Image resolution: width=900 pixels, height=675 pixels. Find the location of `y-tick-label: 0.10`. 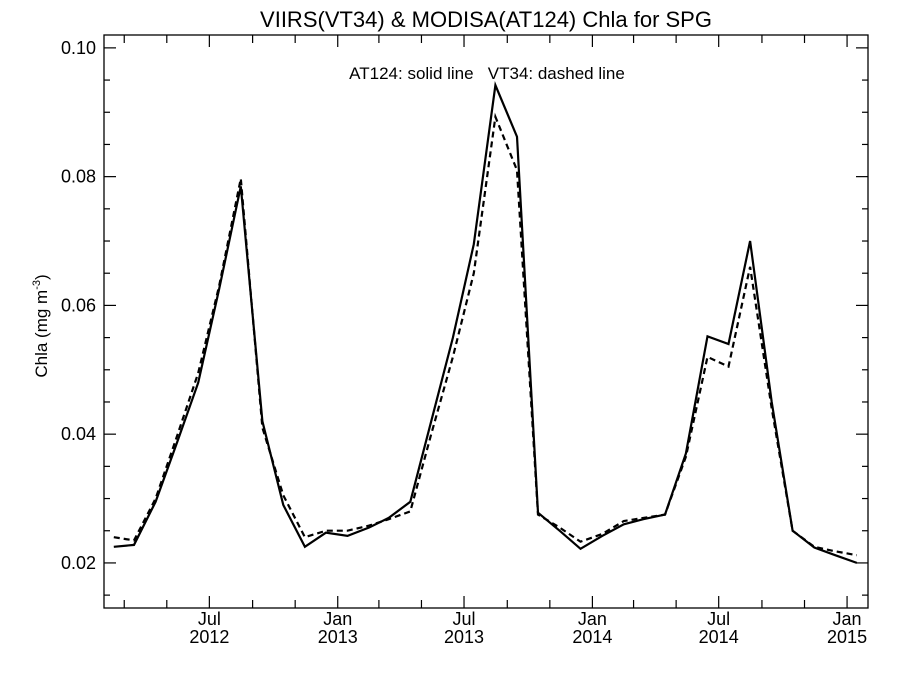

y-tick-label: 0.10 is located at coordinates (78, 48).